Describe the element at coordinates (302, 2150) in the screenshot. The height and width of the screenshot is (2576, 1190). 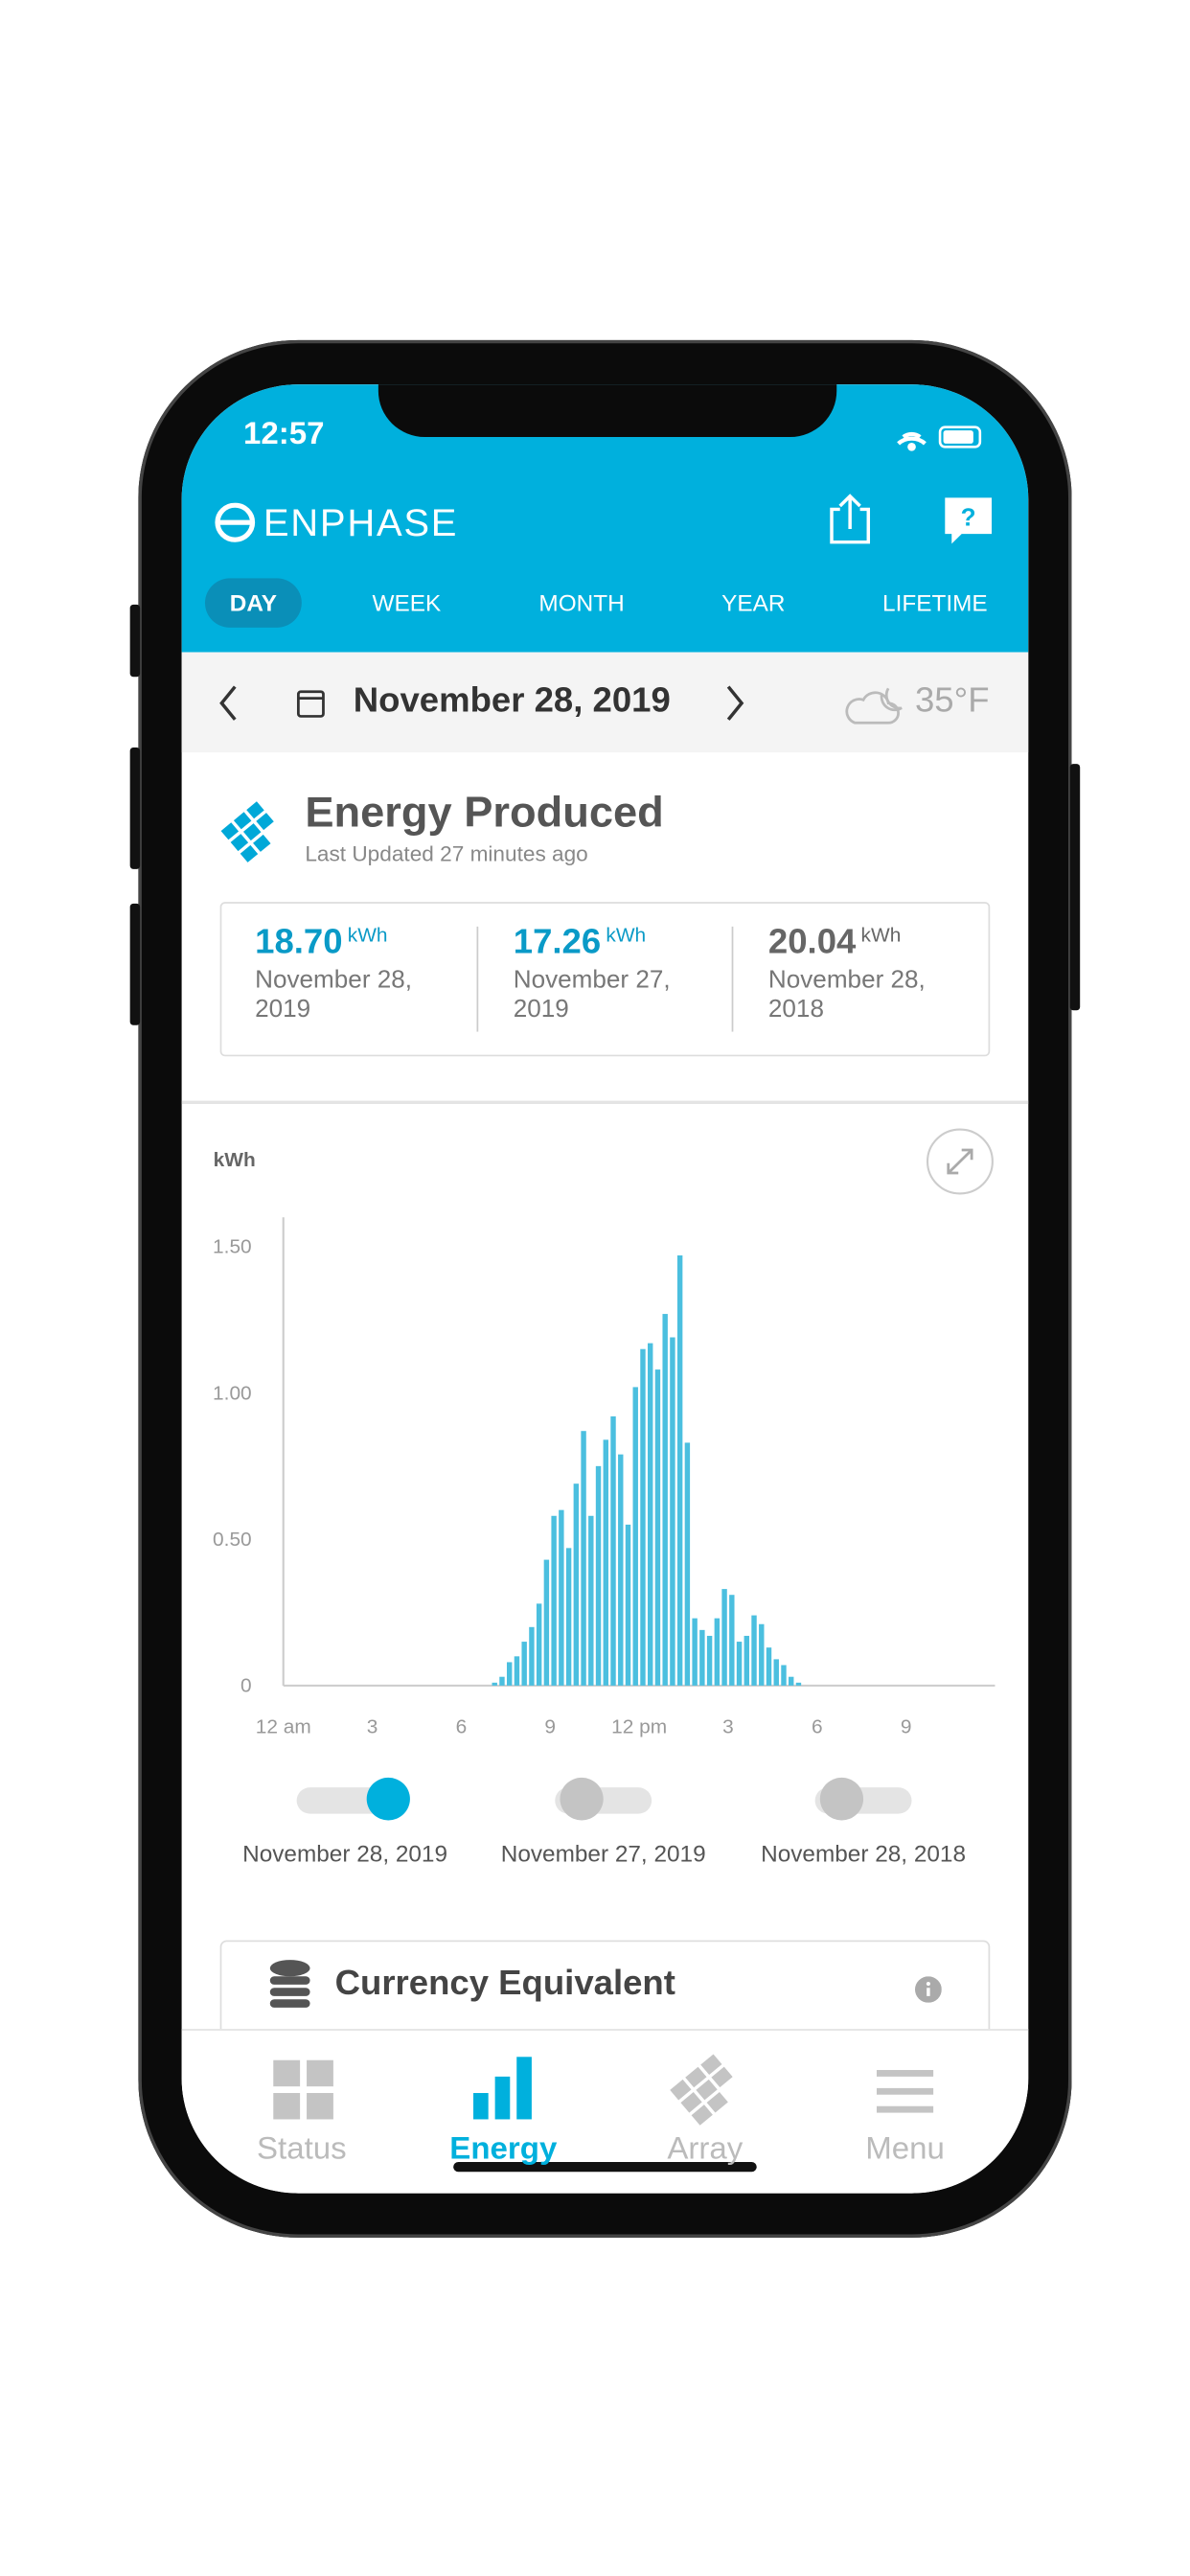
I see `nav-item: Status` at that location.